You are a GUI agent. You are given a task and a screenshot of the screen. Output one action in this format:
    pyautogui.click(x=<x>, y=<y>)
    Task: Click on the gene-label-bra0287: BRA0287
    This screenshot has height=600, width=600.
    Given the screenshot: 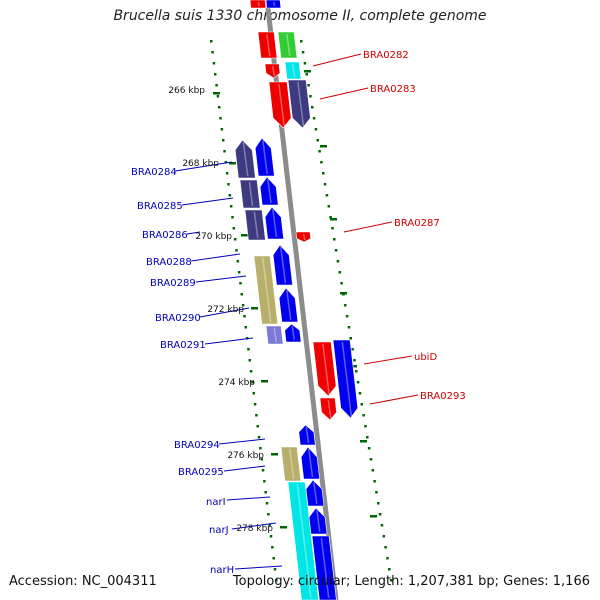 What is the action you would take?
    pyautogui.click(x=417, y=223)
    